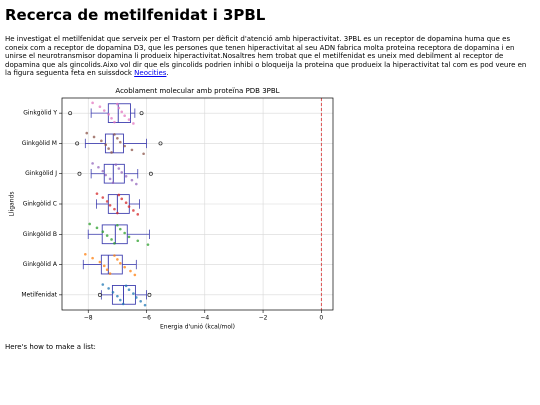 This screenshot has height=405, width=540. Describe the element at coordinates (41, 173) in the screenshot. I see `y-tick-label: Ginkgòlid J` at that location.